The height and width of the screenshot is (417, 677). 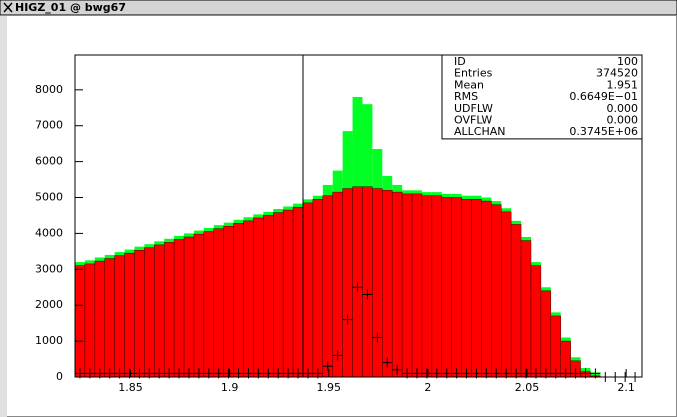 What do you see at coordinates (49, 161) in the screenshot?
I see `y-tick-label: 6000` at bounding box center [49, 161].